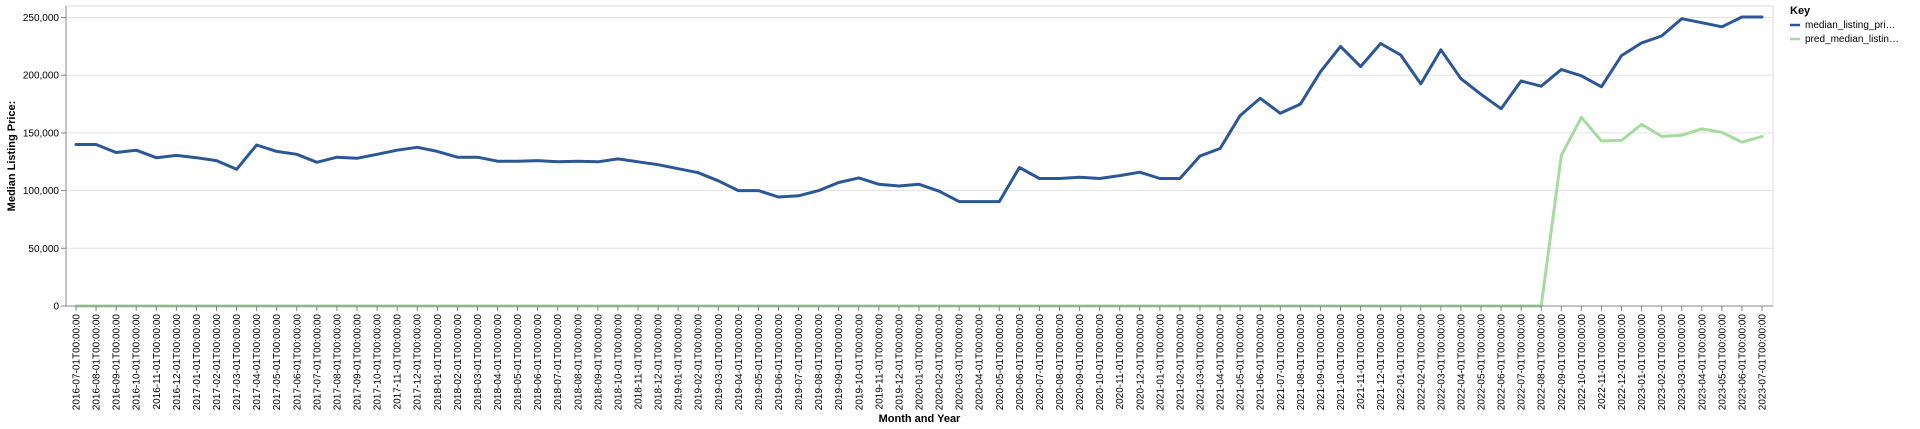  I want to click on x-tick-label: 2019-09-01T00:00:00, so click(839, 362).